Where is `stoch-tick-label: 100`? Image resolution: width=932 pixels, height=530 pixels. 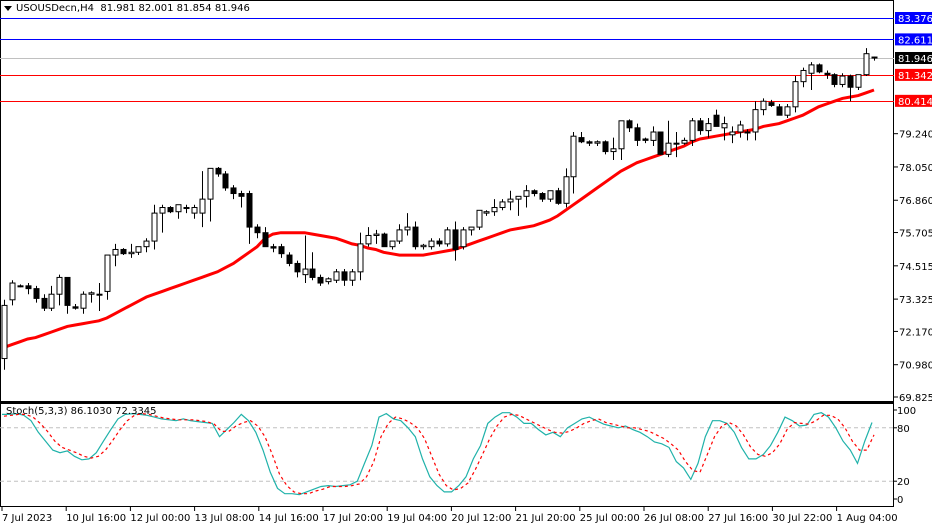
stoch-tick-label: 100 is located at coordinates (906, 411).